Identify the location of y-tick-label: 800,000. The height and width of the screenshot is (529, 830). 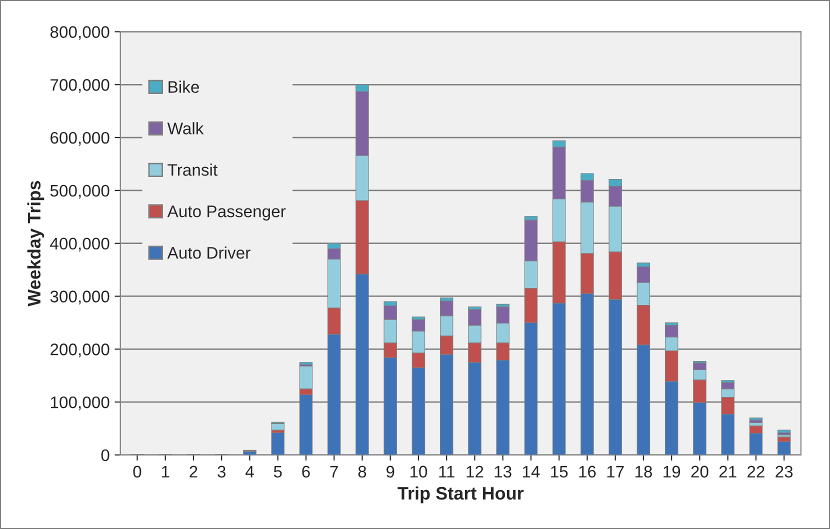
(80, 33).